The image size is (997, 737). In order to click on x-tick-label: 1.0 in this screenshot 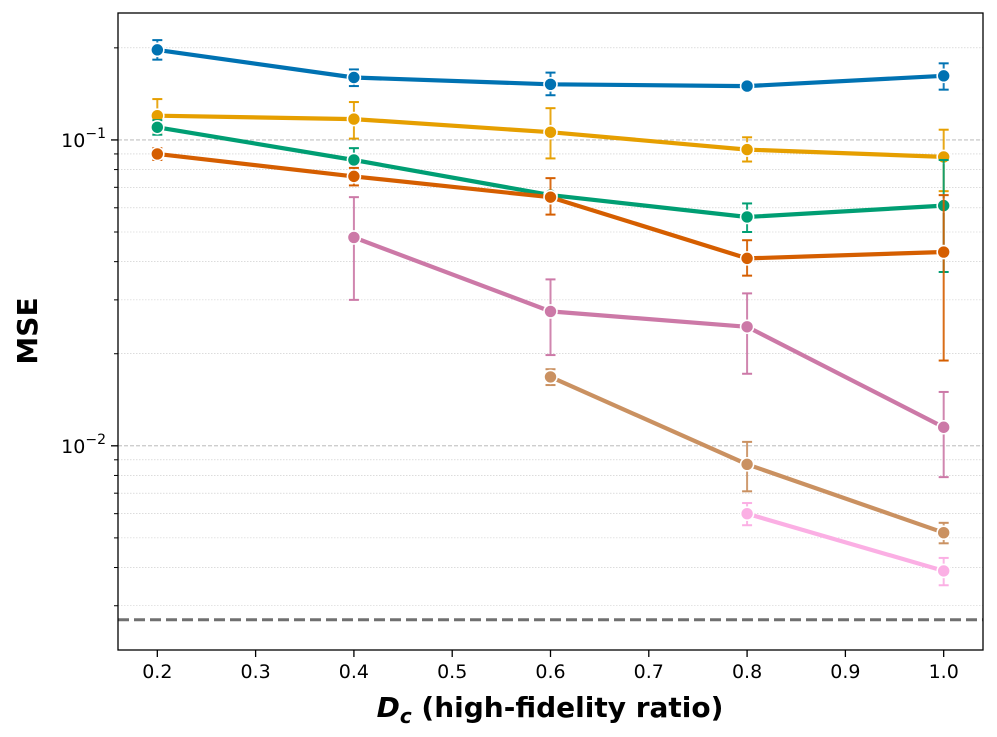, I will do `click(944, 672)`.